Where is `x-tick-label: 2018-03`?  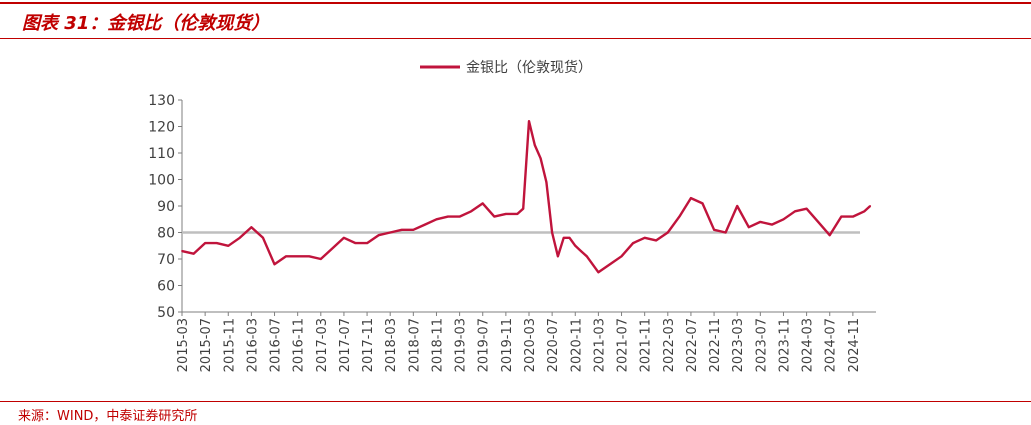 x-tick-label: 2018-03 is located at coordinates (391, 345).